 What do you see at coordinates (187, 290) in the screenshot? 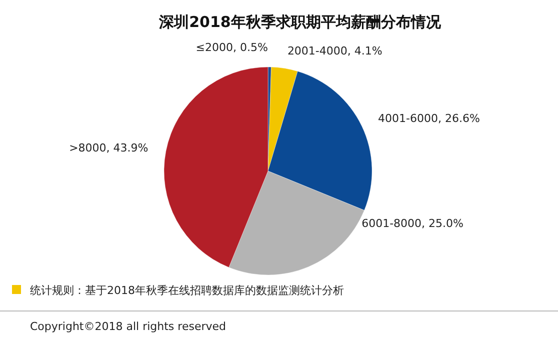
I see `annotation: 统计规则：基于2018年秋季在线招聘数据库的数据监测统计分析` at bounding box center [187, 290].